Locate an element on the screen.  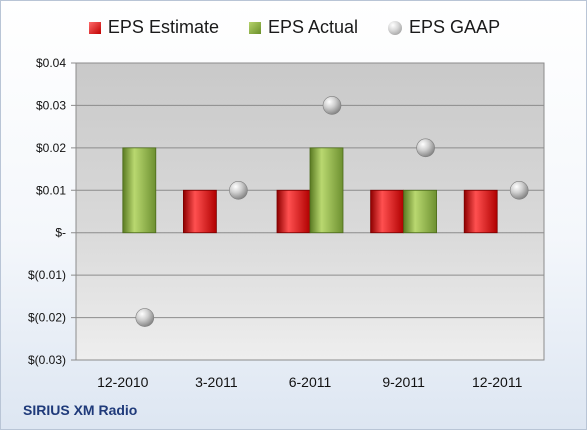
legend-swatch-eps-actual is located at coordinates (254, 27).